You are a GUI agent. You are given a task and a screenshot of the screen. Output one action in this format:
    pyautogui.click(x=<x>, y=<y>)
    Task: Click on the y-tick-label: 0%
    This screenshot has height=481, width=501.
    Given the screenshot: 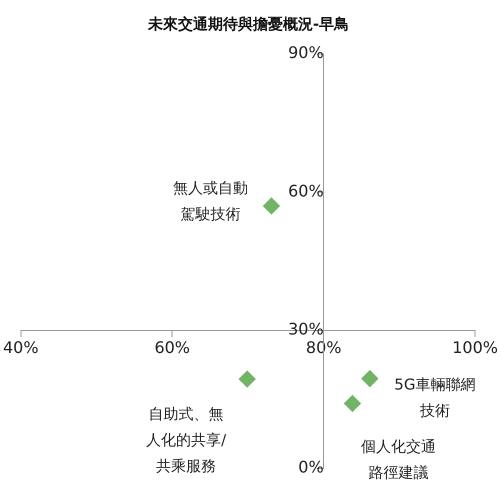 What is the action you would take?
    pyautogui.click(x=311, y=467)
    